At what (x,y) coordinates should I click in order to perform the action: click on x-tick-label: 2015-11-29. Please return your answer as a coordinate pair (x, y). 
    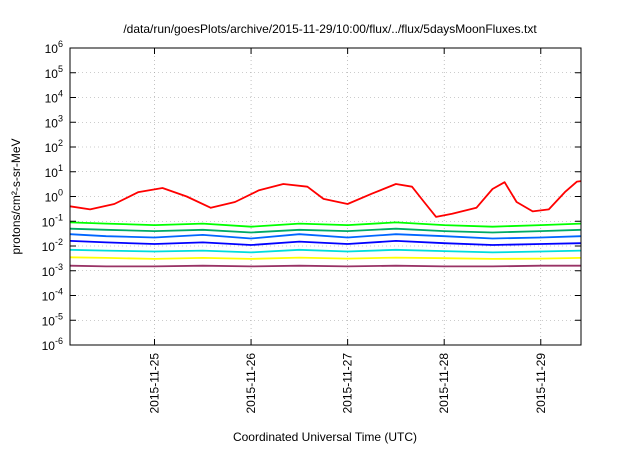
    Looking at the image, I should click on (541, 383).